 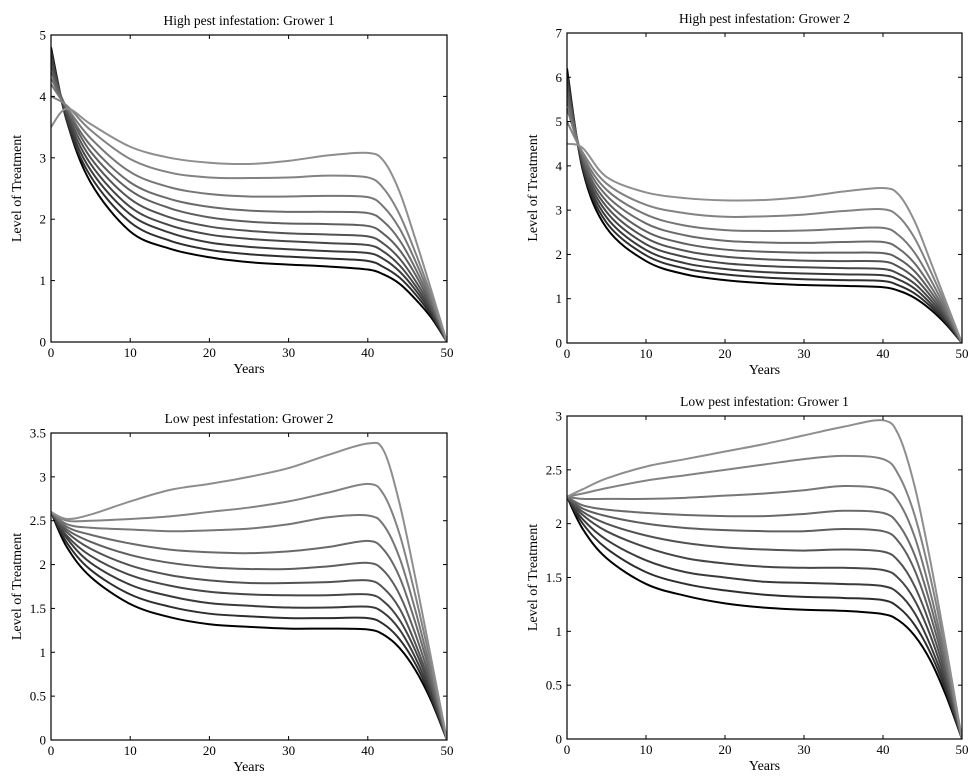 I want to click on series-lines, so click(x=764, y=205).